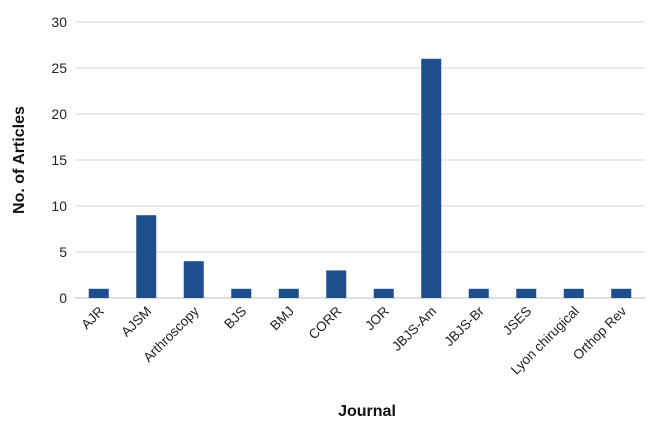 Image resolution: width=647 pixels, height=423 pixels. Describe the element at coordinates (63, 298) in the screenshot. I see `y-tick-label: 0` at that location.